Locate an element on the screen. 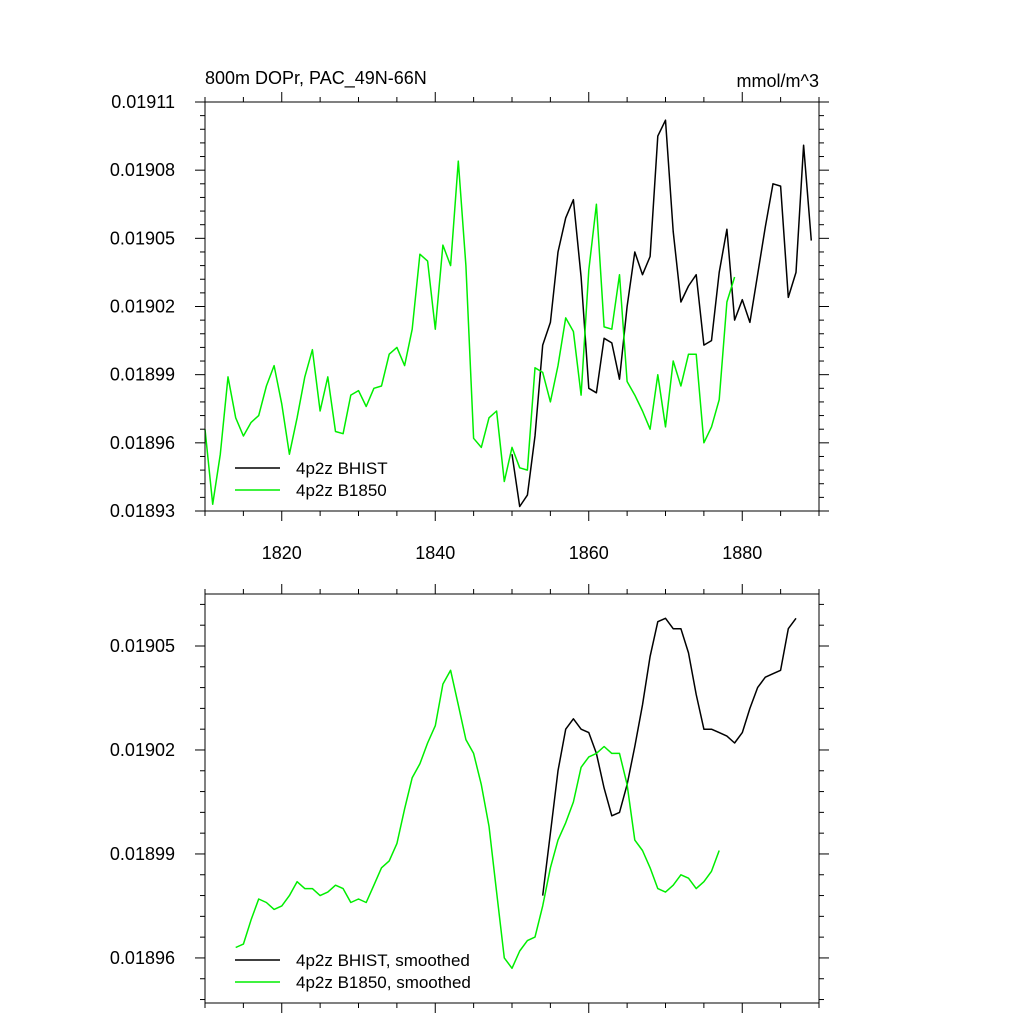 This screenshot has width=1024, height=1024. bottom-y-tick-label: 0.01899 is located at coordinates (142, 854).